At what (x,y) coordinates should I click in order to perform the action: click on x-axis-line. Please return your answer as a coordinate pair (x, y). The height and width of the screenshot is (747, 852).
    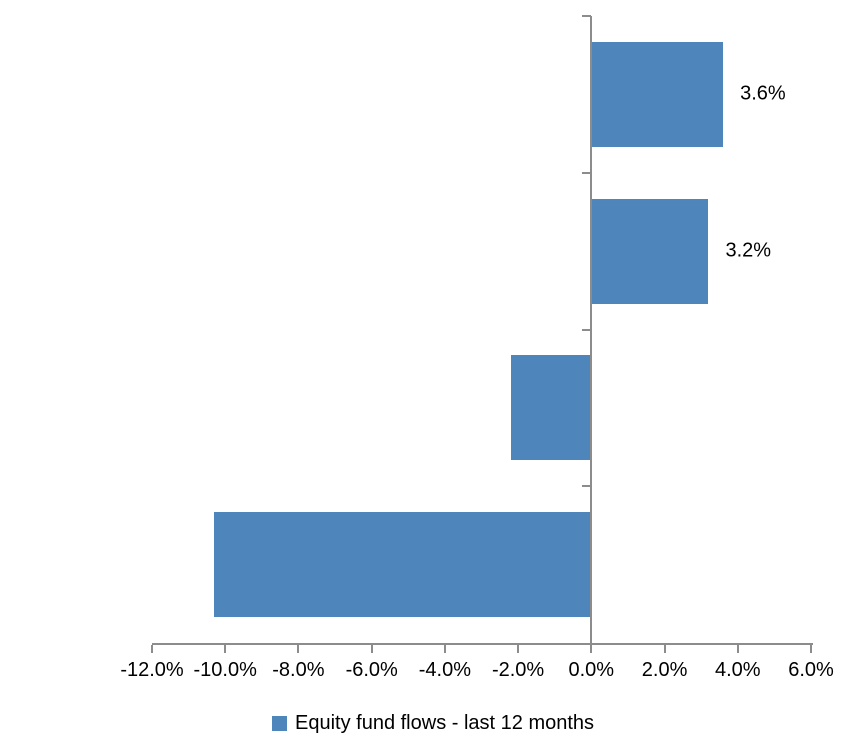
    Looking at the image, I should click on (482, 644).